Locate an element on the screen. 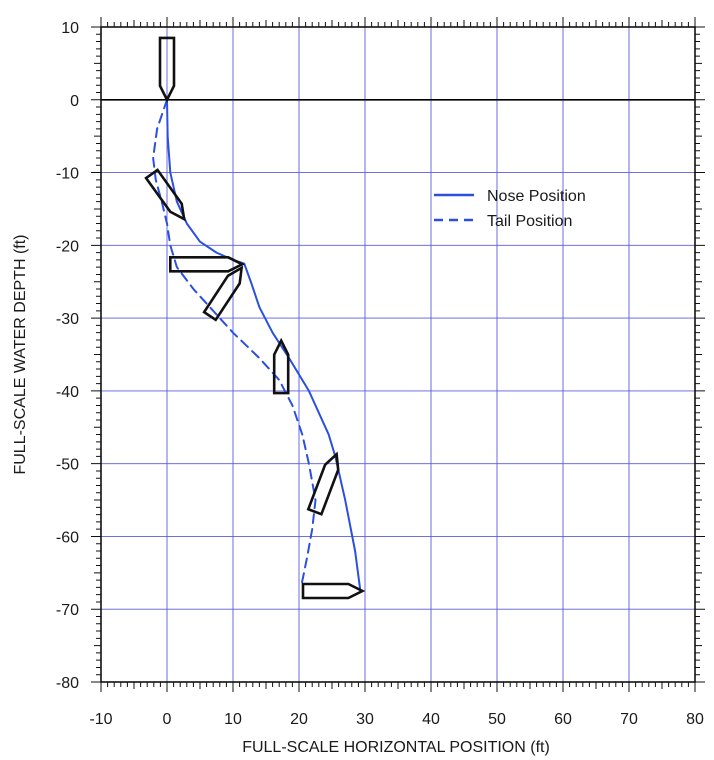 The height and width of the screenshot is (760, 714). x-tick-label: 0 is located at coordinates (167, 719).